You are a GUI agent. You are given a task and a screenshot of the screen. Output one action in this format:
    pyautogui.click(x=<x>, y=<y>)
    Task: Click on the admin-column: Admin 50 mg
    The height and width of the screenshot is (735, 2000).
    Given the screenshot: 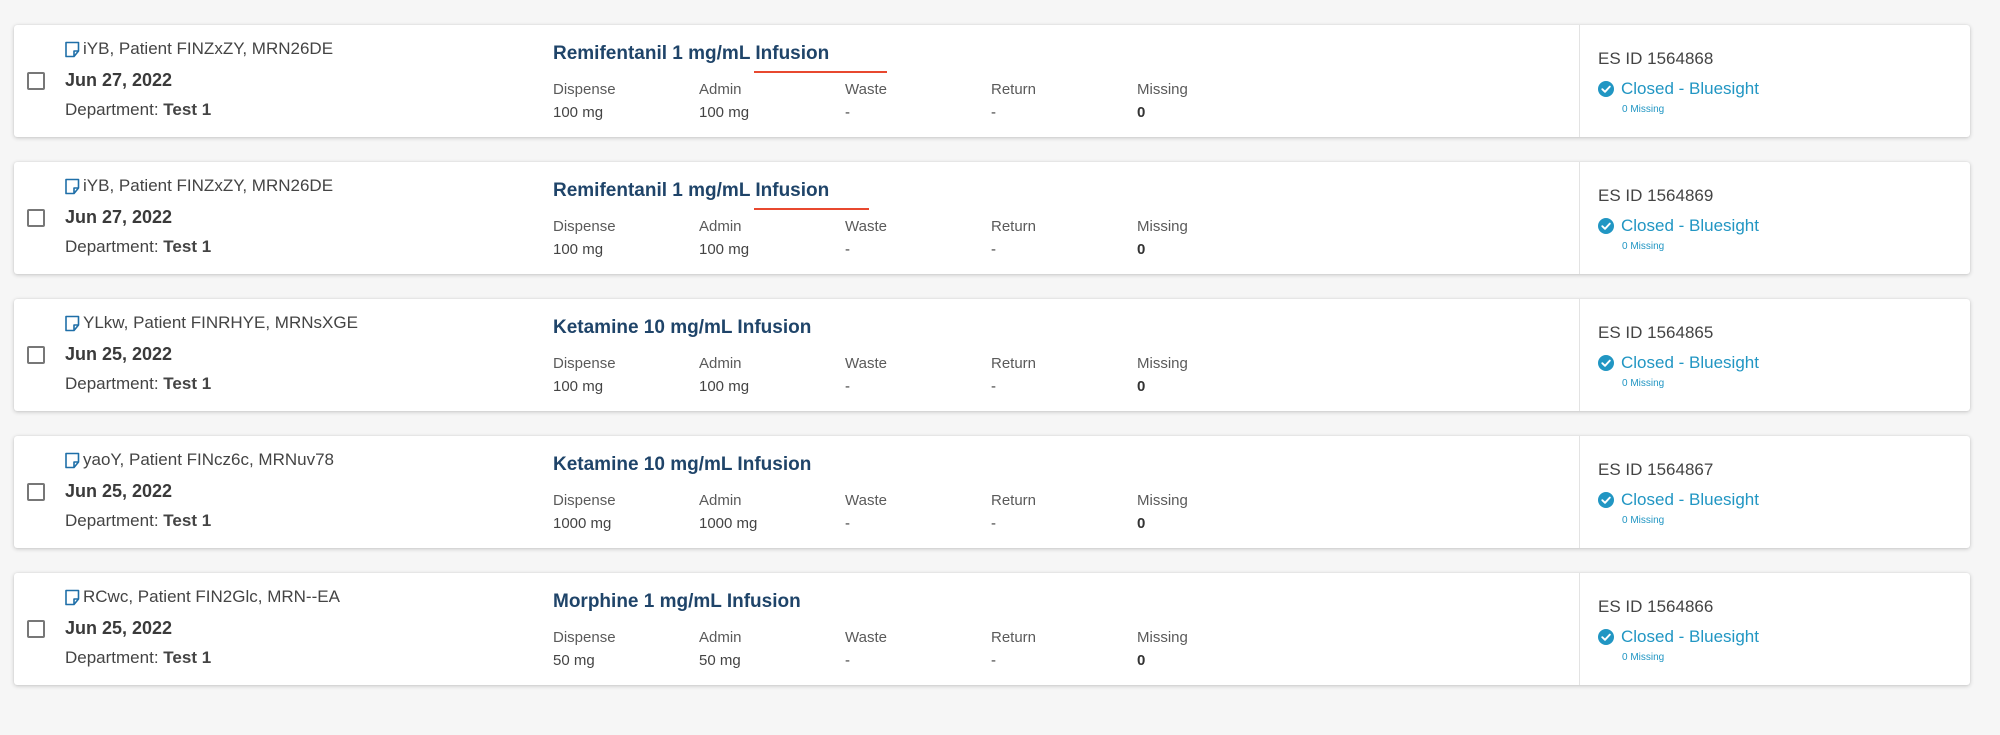 What is the action you would take?
    pyautogui.click(x=720, y=649)
    